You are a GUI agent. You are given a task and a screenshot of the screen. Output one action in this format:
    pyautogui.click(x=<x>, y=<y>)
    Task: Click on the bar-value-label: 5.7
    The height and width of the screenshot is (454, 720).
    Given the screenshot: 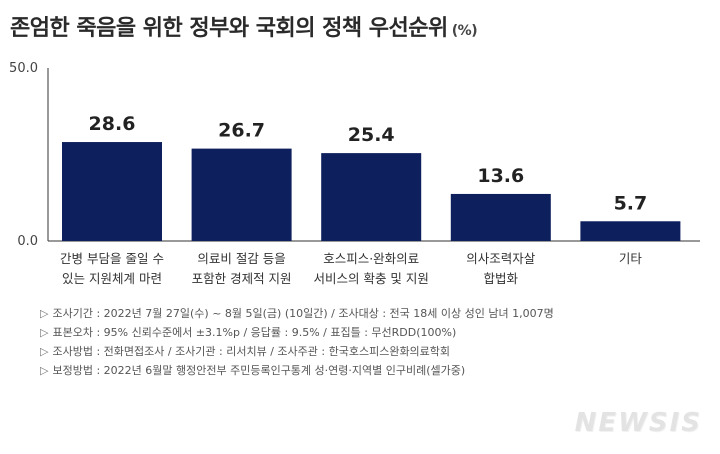 What is the action you would take?
    pyautogui.click(x=631, y=203)
    